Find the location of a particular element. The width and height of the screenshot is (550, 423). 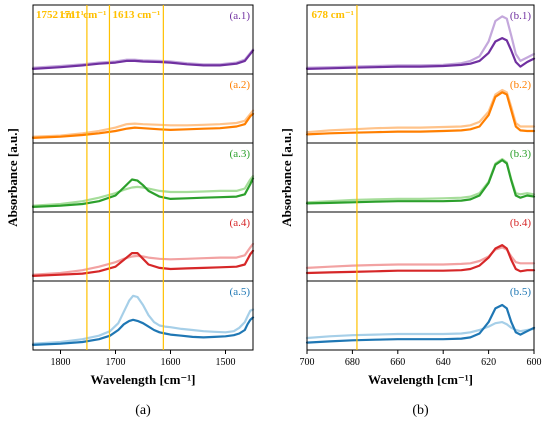

x-tick-label: 700 is located at coordinates (307, 362).